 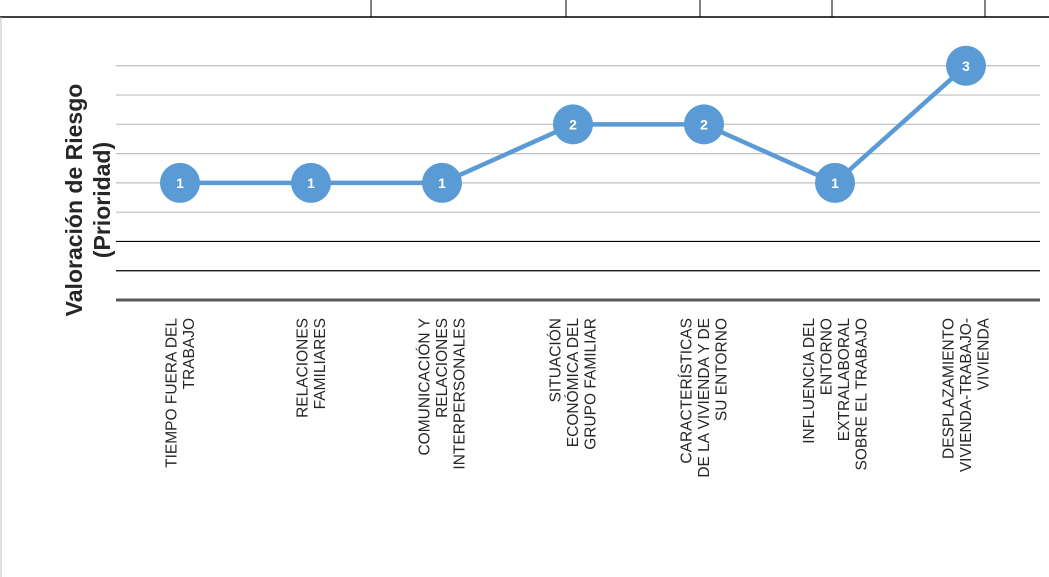 What do you see at coordinates (861, 394) in the screenshot?
I see `x-tick-label-line: SOBRE EL TRABAJO` at bounding box center [861, 394].